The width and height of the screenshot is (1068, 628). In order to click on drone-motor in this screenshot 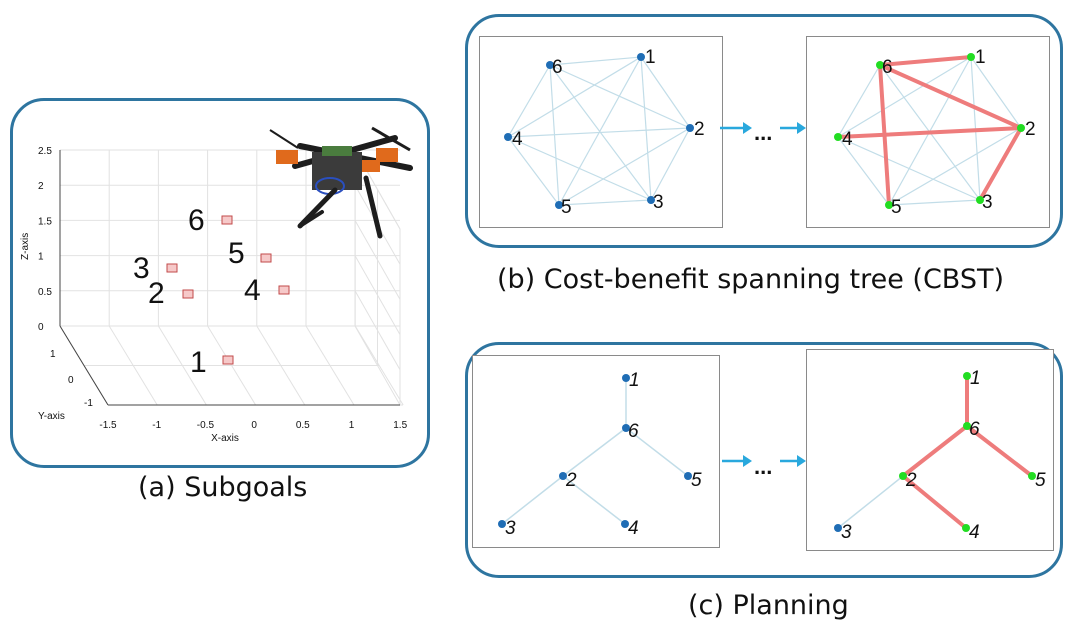, I will do `click(387, 155)`.